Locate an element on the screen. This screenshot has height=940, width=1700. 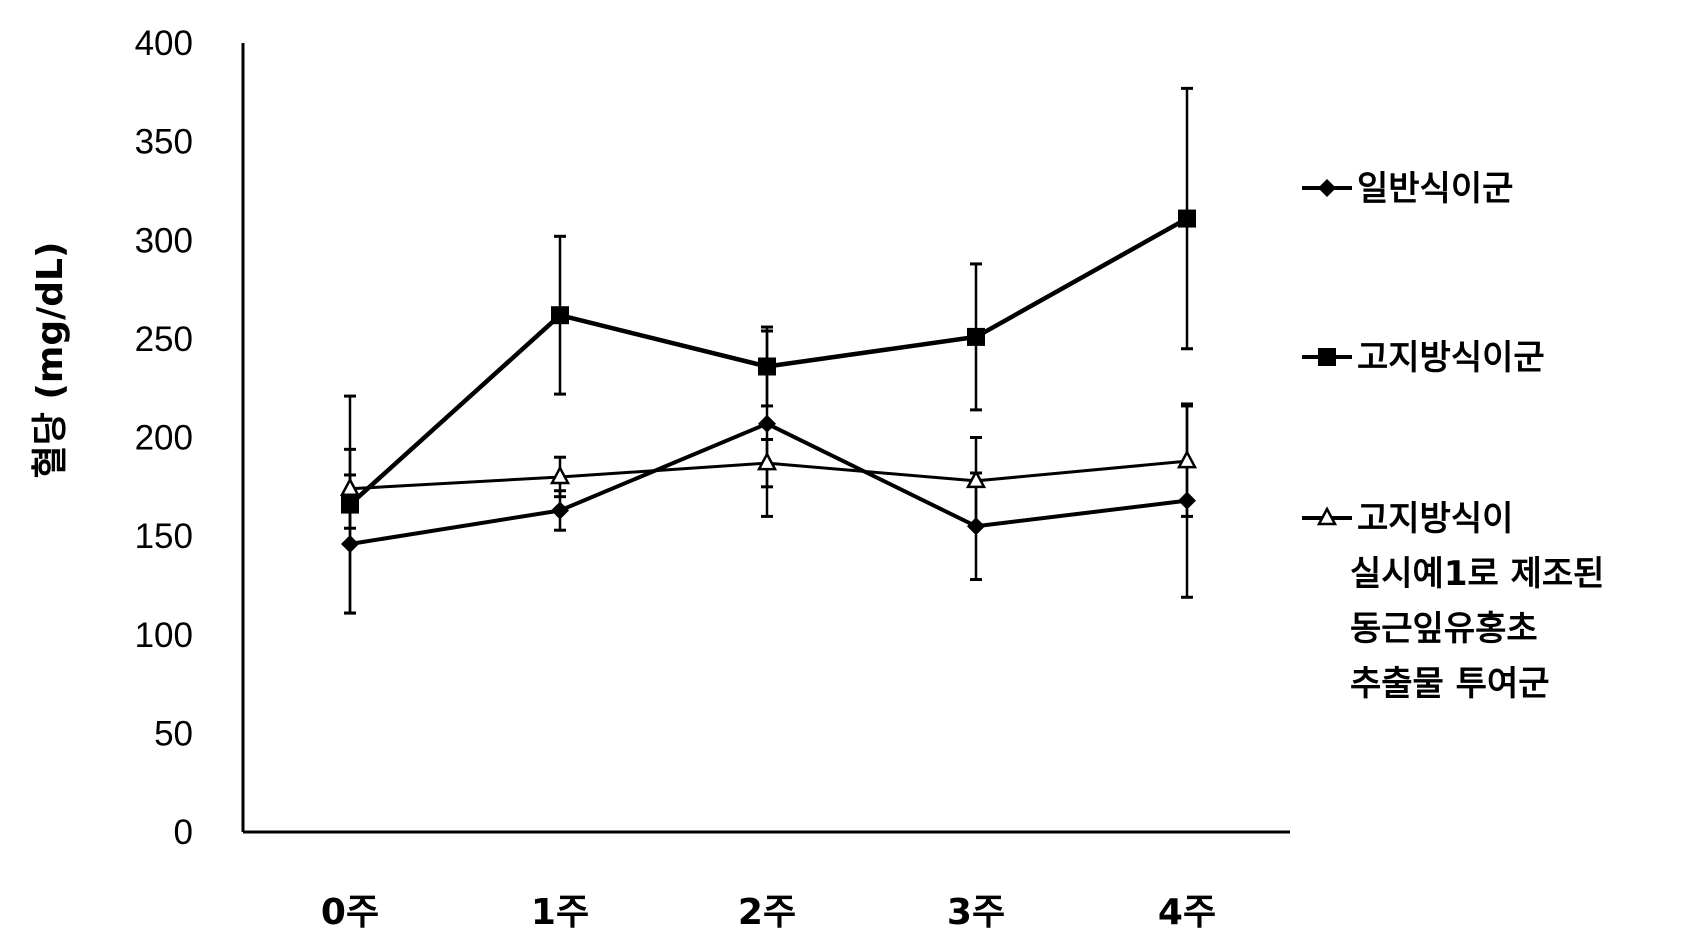
x-tick-label: 1주 is located at coordinates (560, 912).